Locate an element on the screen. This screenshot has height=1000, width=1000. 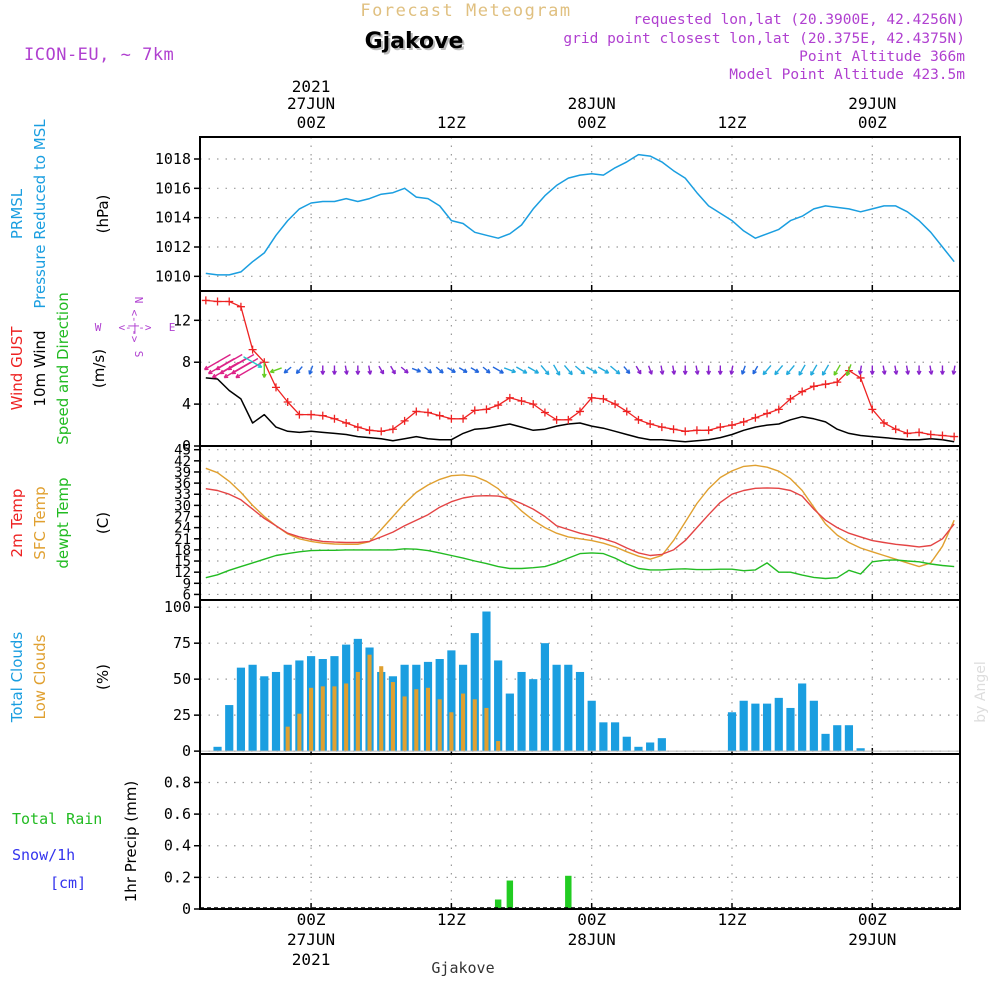
footer-location: Gjakove is located at coordinates (462, 968).